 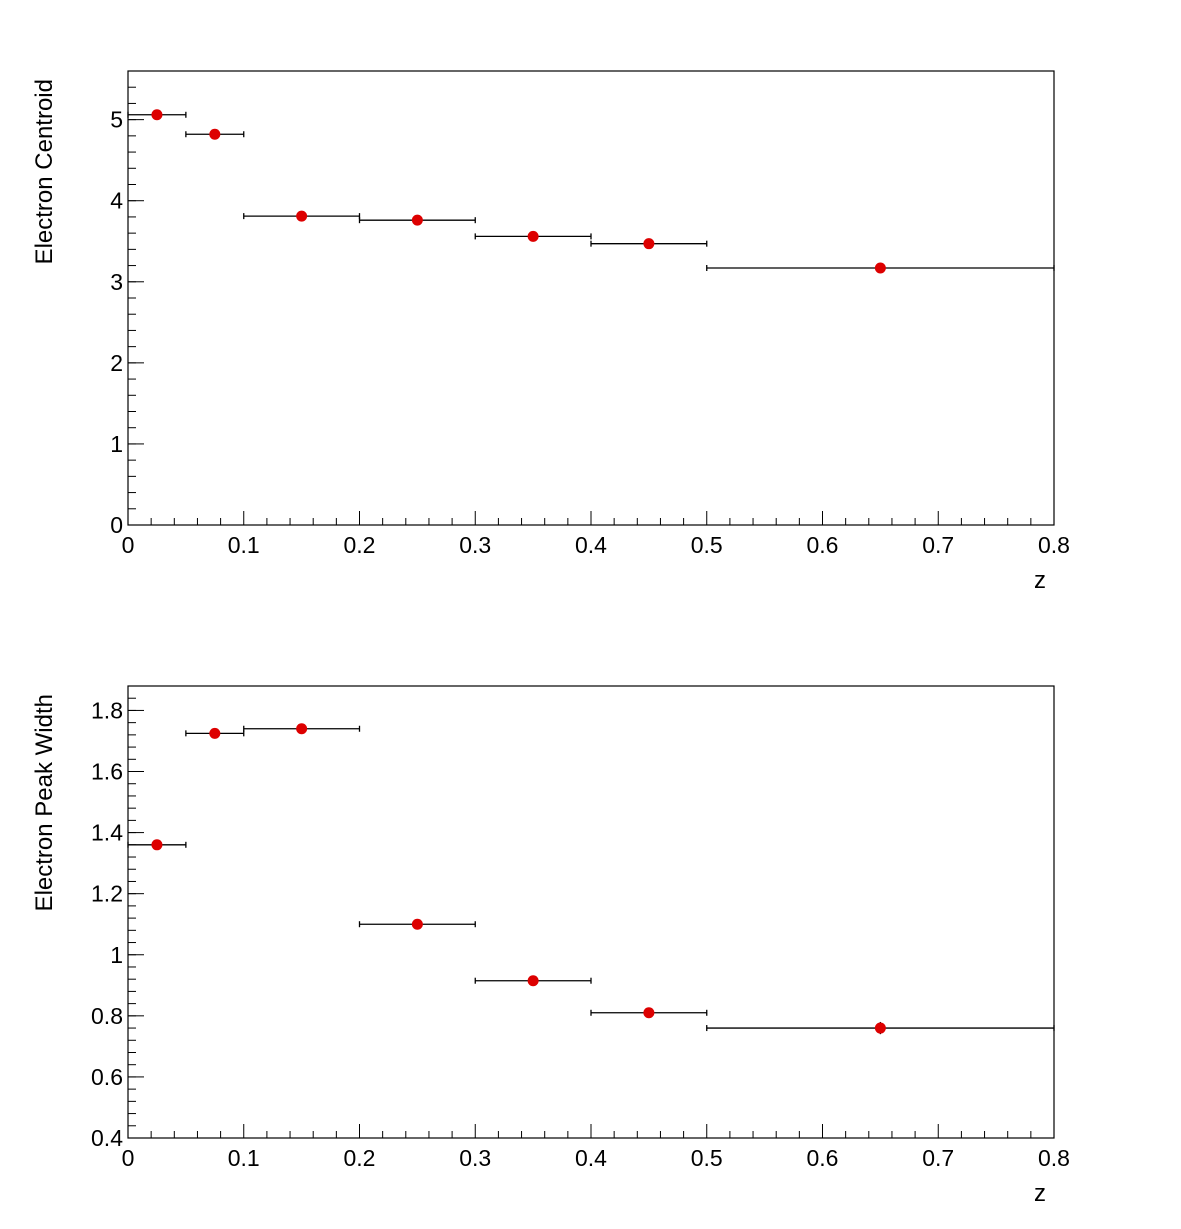 What do you see at coordinates (44, 802) in the screenshot?
I see `y-axis-title: Electron Peak Width` at bounding box center [44, 802].